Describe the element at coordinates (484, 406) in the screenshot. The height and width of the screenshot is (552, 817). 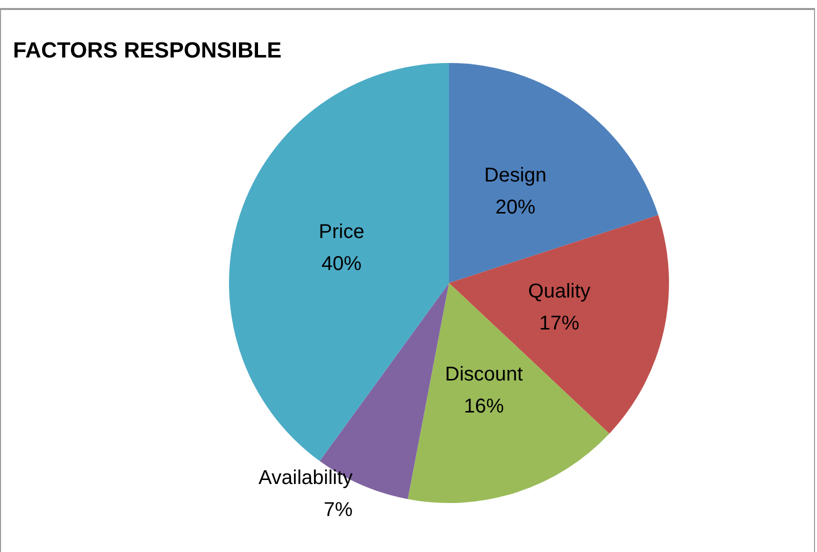
I see `data-label: 16%` at that location.